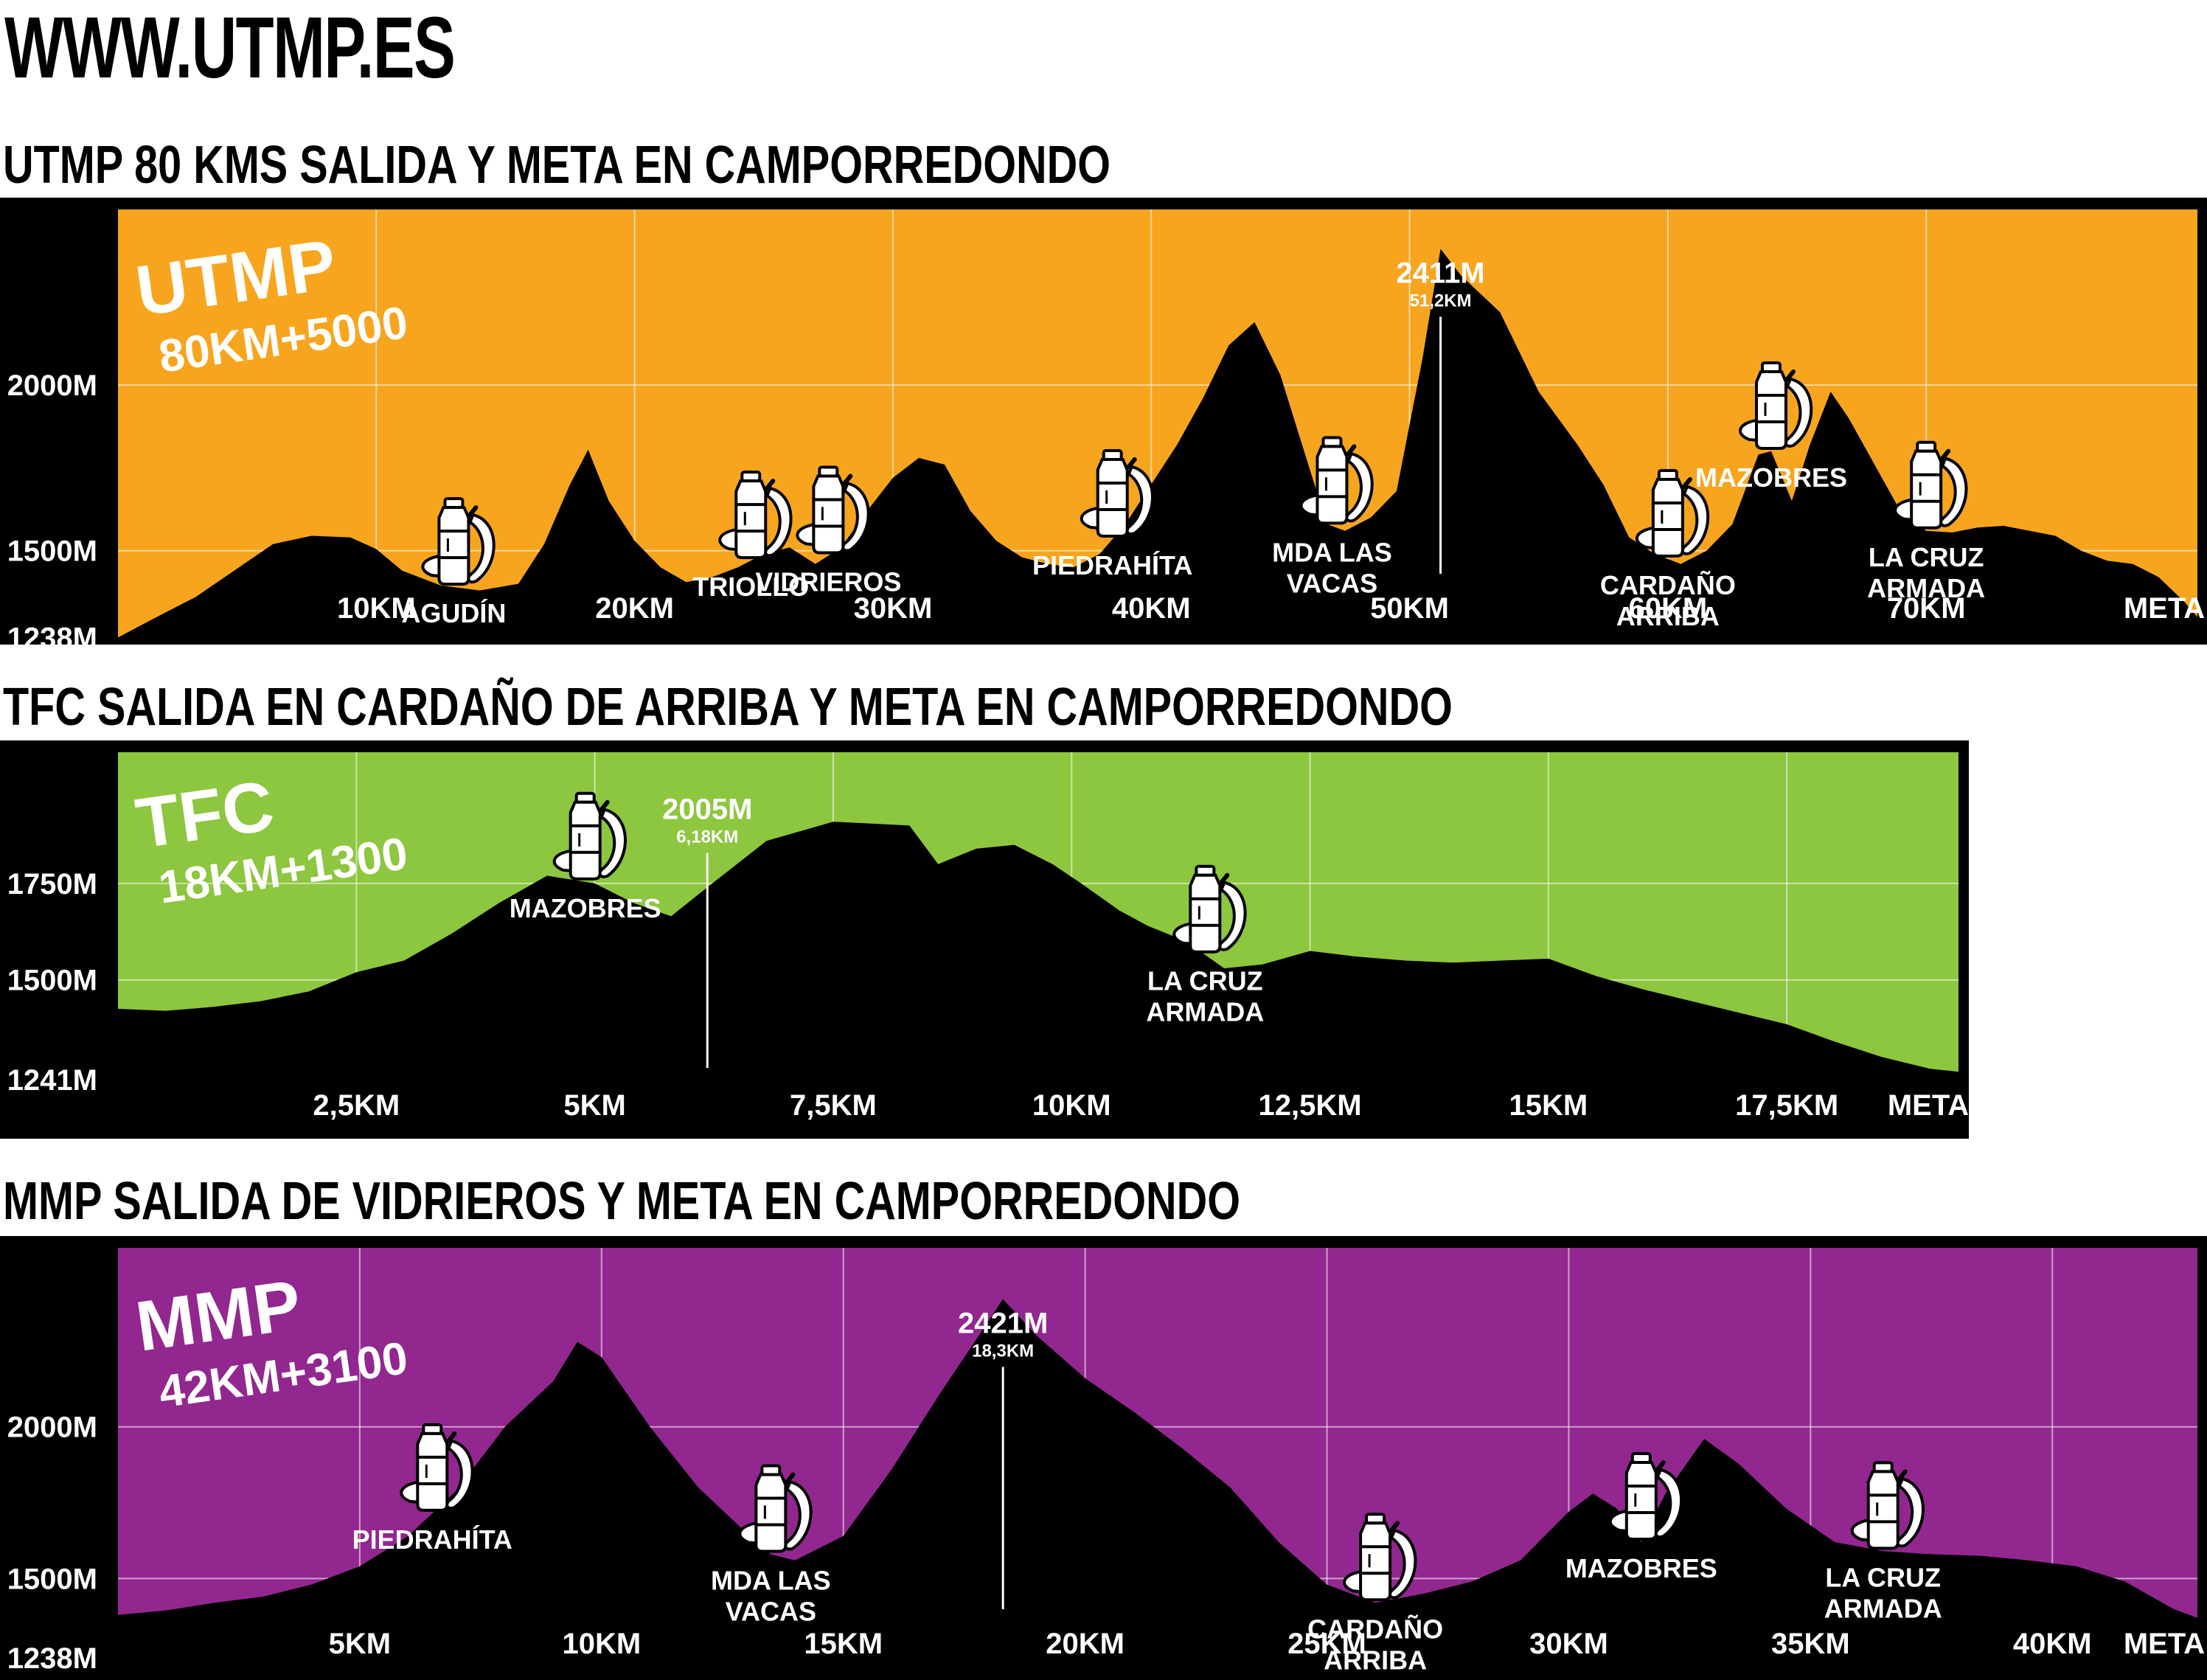 This screenshot has height=1680, width=2207. I want to click on x-tick-label: 25KM, so click(1326, 1644).